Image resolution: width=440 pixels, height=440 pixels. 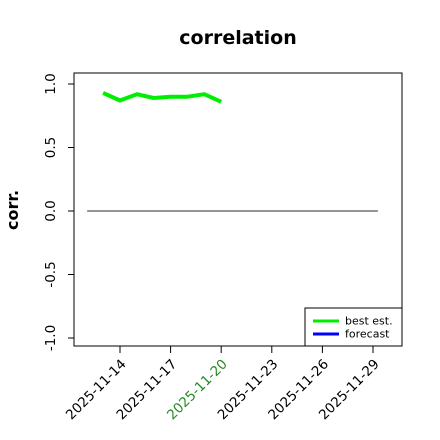 What do you see at coordinates (367, 334) in the screenshot?
I see `legend-label: forecast` at bounding box center [367, 334].